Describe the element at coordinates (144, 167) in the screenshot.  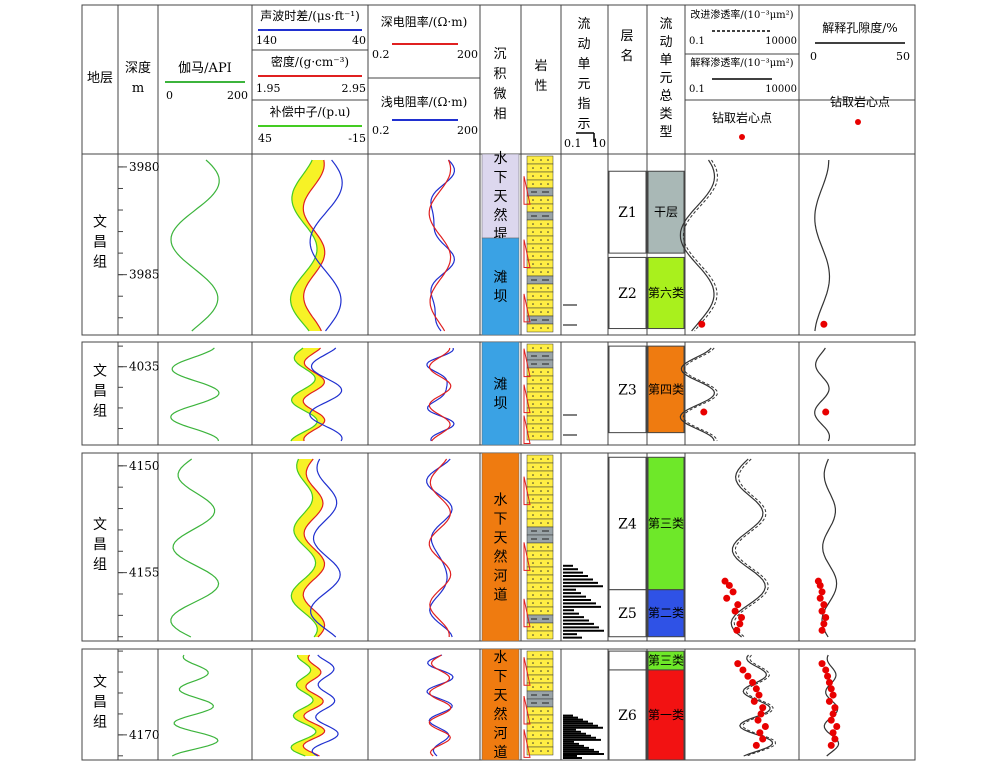
I see `depth-label: 3980` at that location.